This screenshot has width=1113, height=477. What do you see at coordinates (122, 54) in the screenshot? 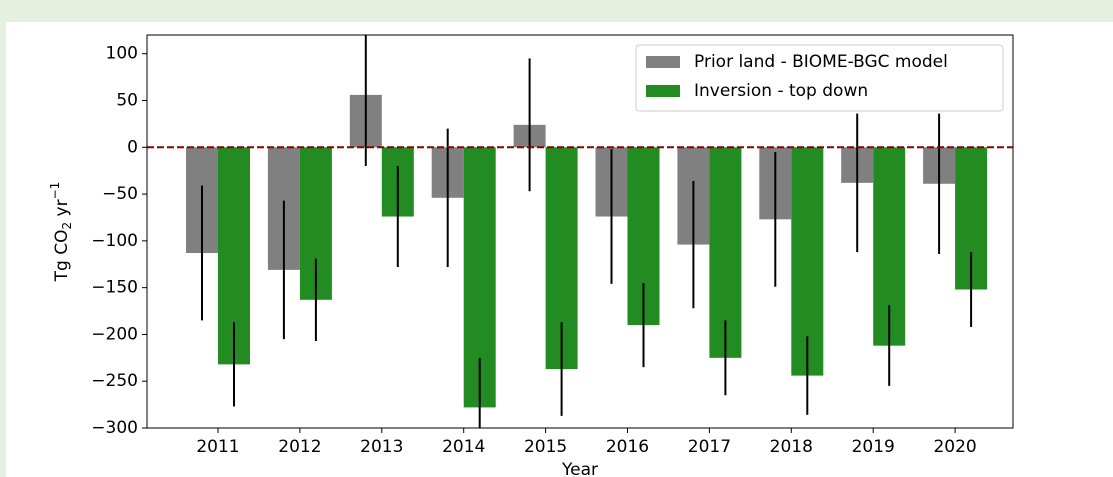
I see `y-tick-label: 100` at bounding box center [122, 54].